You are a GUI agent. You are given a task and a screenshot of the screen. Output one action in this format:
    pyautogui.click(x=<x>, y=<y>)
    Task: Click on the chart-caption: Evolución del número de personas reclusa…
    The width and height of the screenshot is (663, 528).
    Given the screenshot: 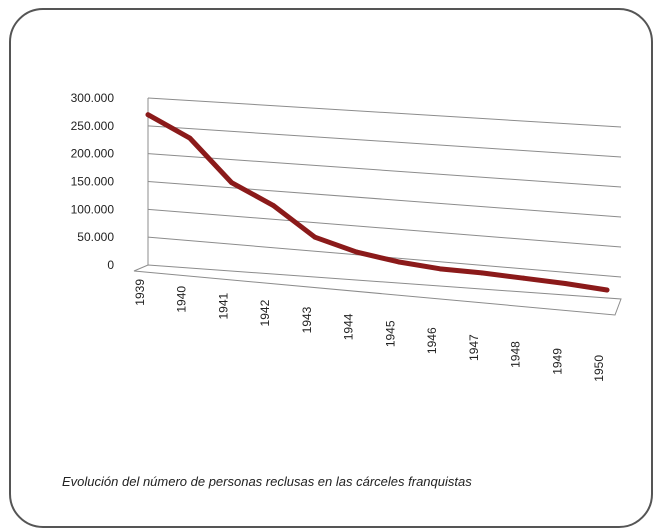 What is the action you would take?
    pyautogui.click(x=267, y=481)
    